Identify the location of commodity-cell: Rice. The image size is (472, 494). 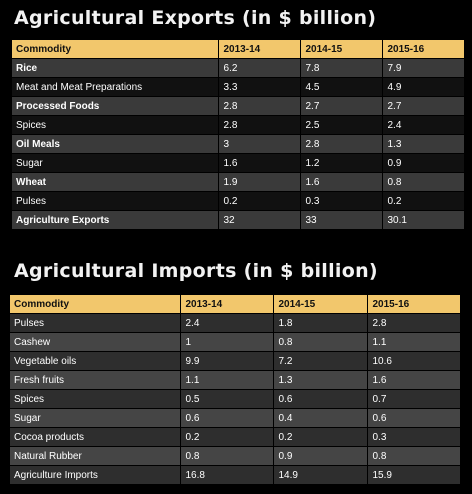
(115, 68).